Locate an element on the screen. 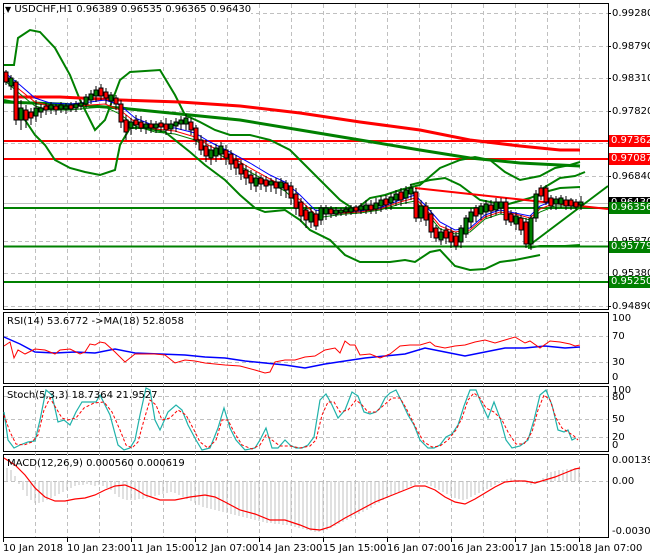  price-tag-support-3: 0.95250 is located at coordinates (629, 282).